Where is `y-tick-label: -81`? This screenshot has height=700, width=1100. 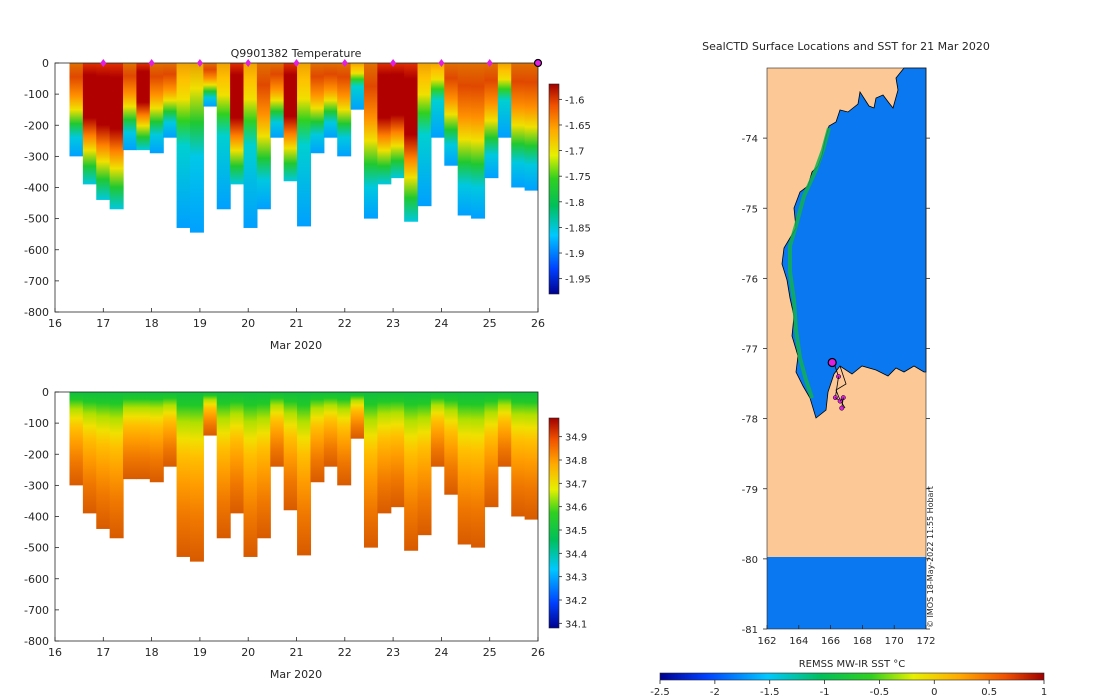 y-tick-label: -81 is located at coordinates (750, 630).